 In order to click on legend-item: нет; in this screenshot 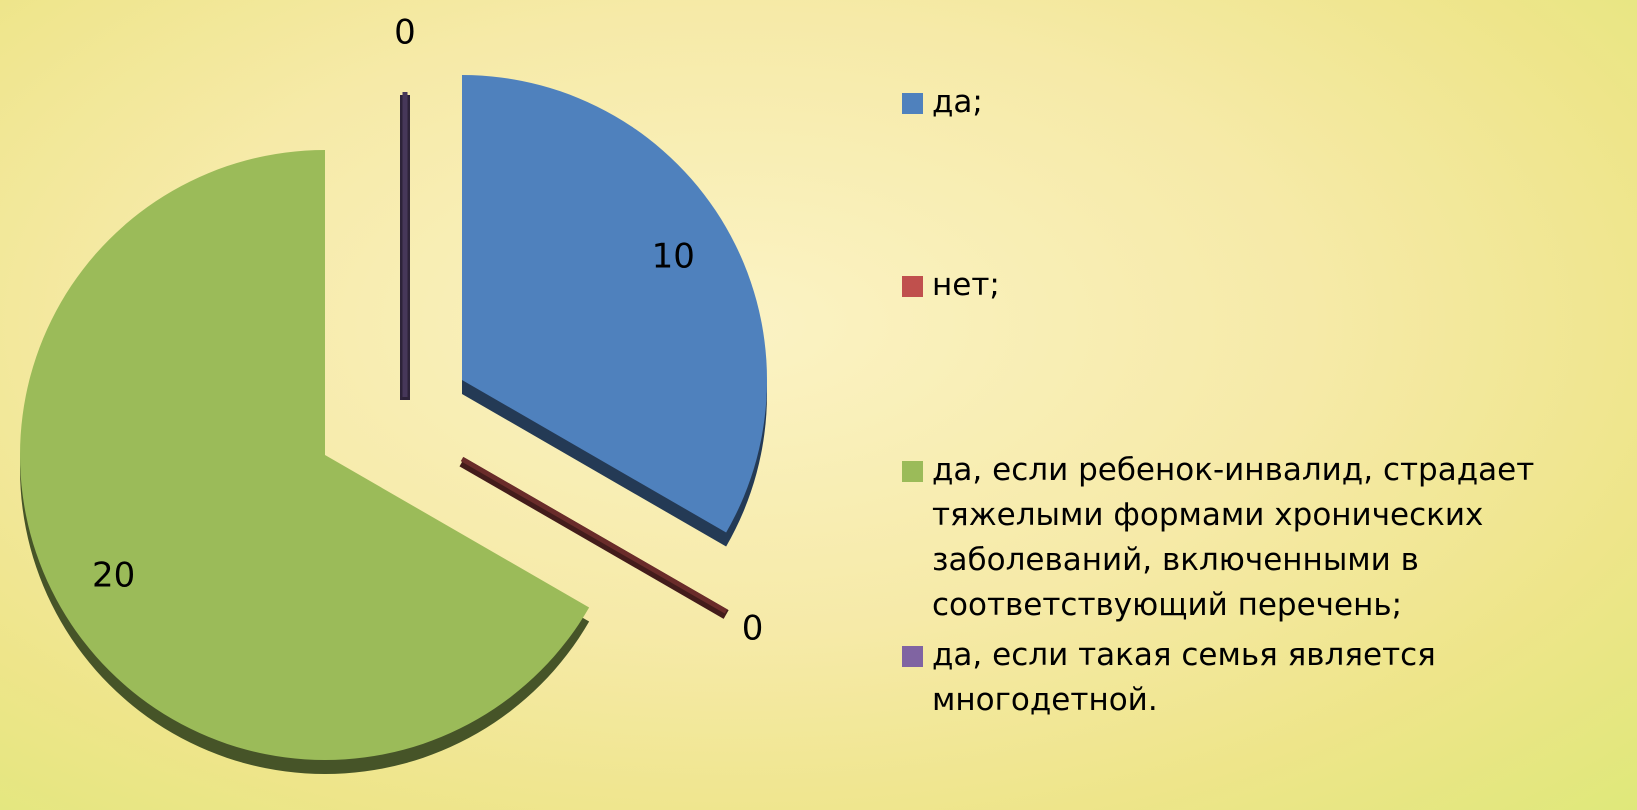, I will do `click(1262, 285)`.